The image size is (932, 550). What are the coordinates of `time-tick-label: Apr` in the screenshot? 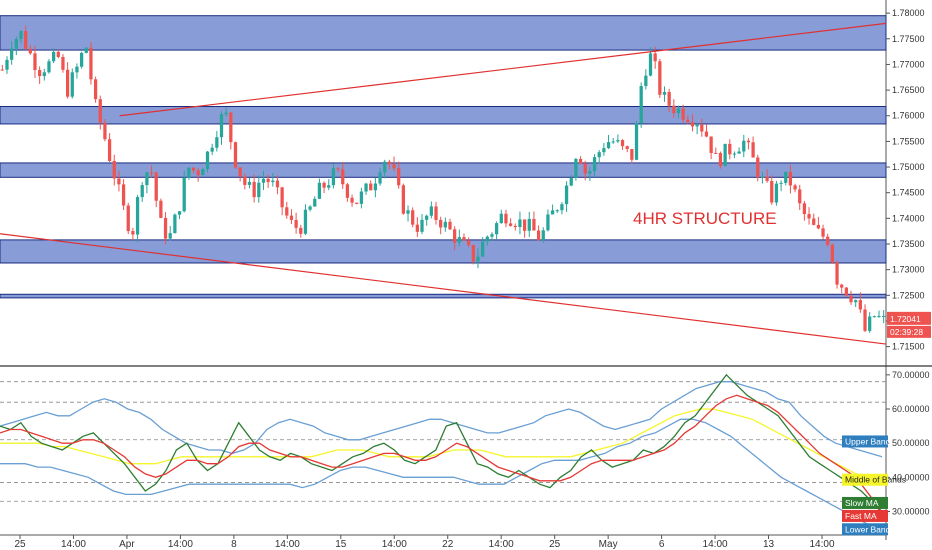 It's located at (127, 544).